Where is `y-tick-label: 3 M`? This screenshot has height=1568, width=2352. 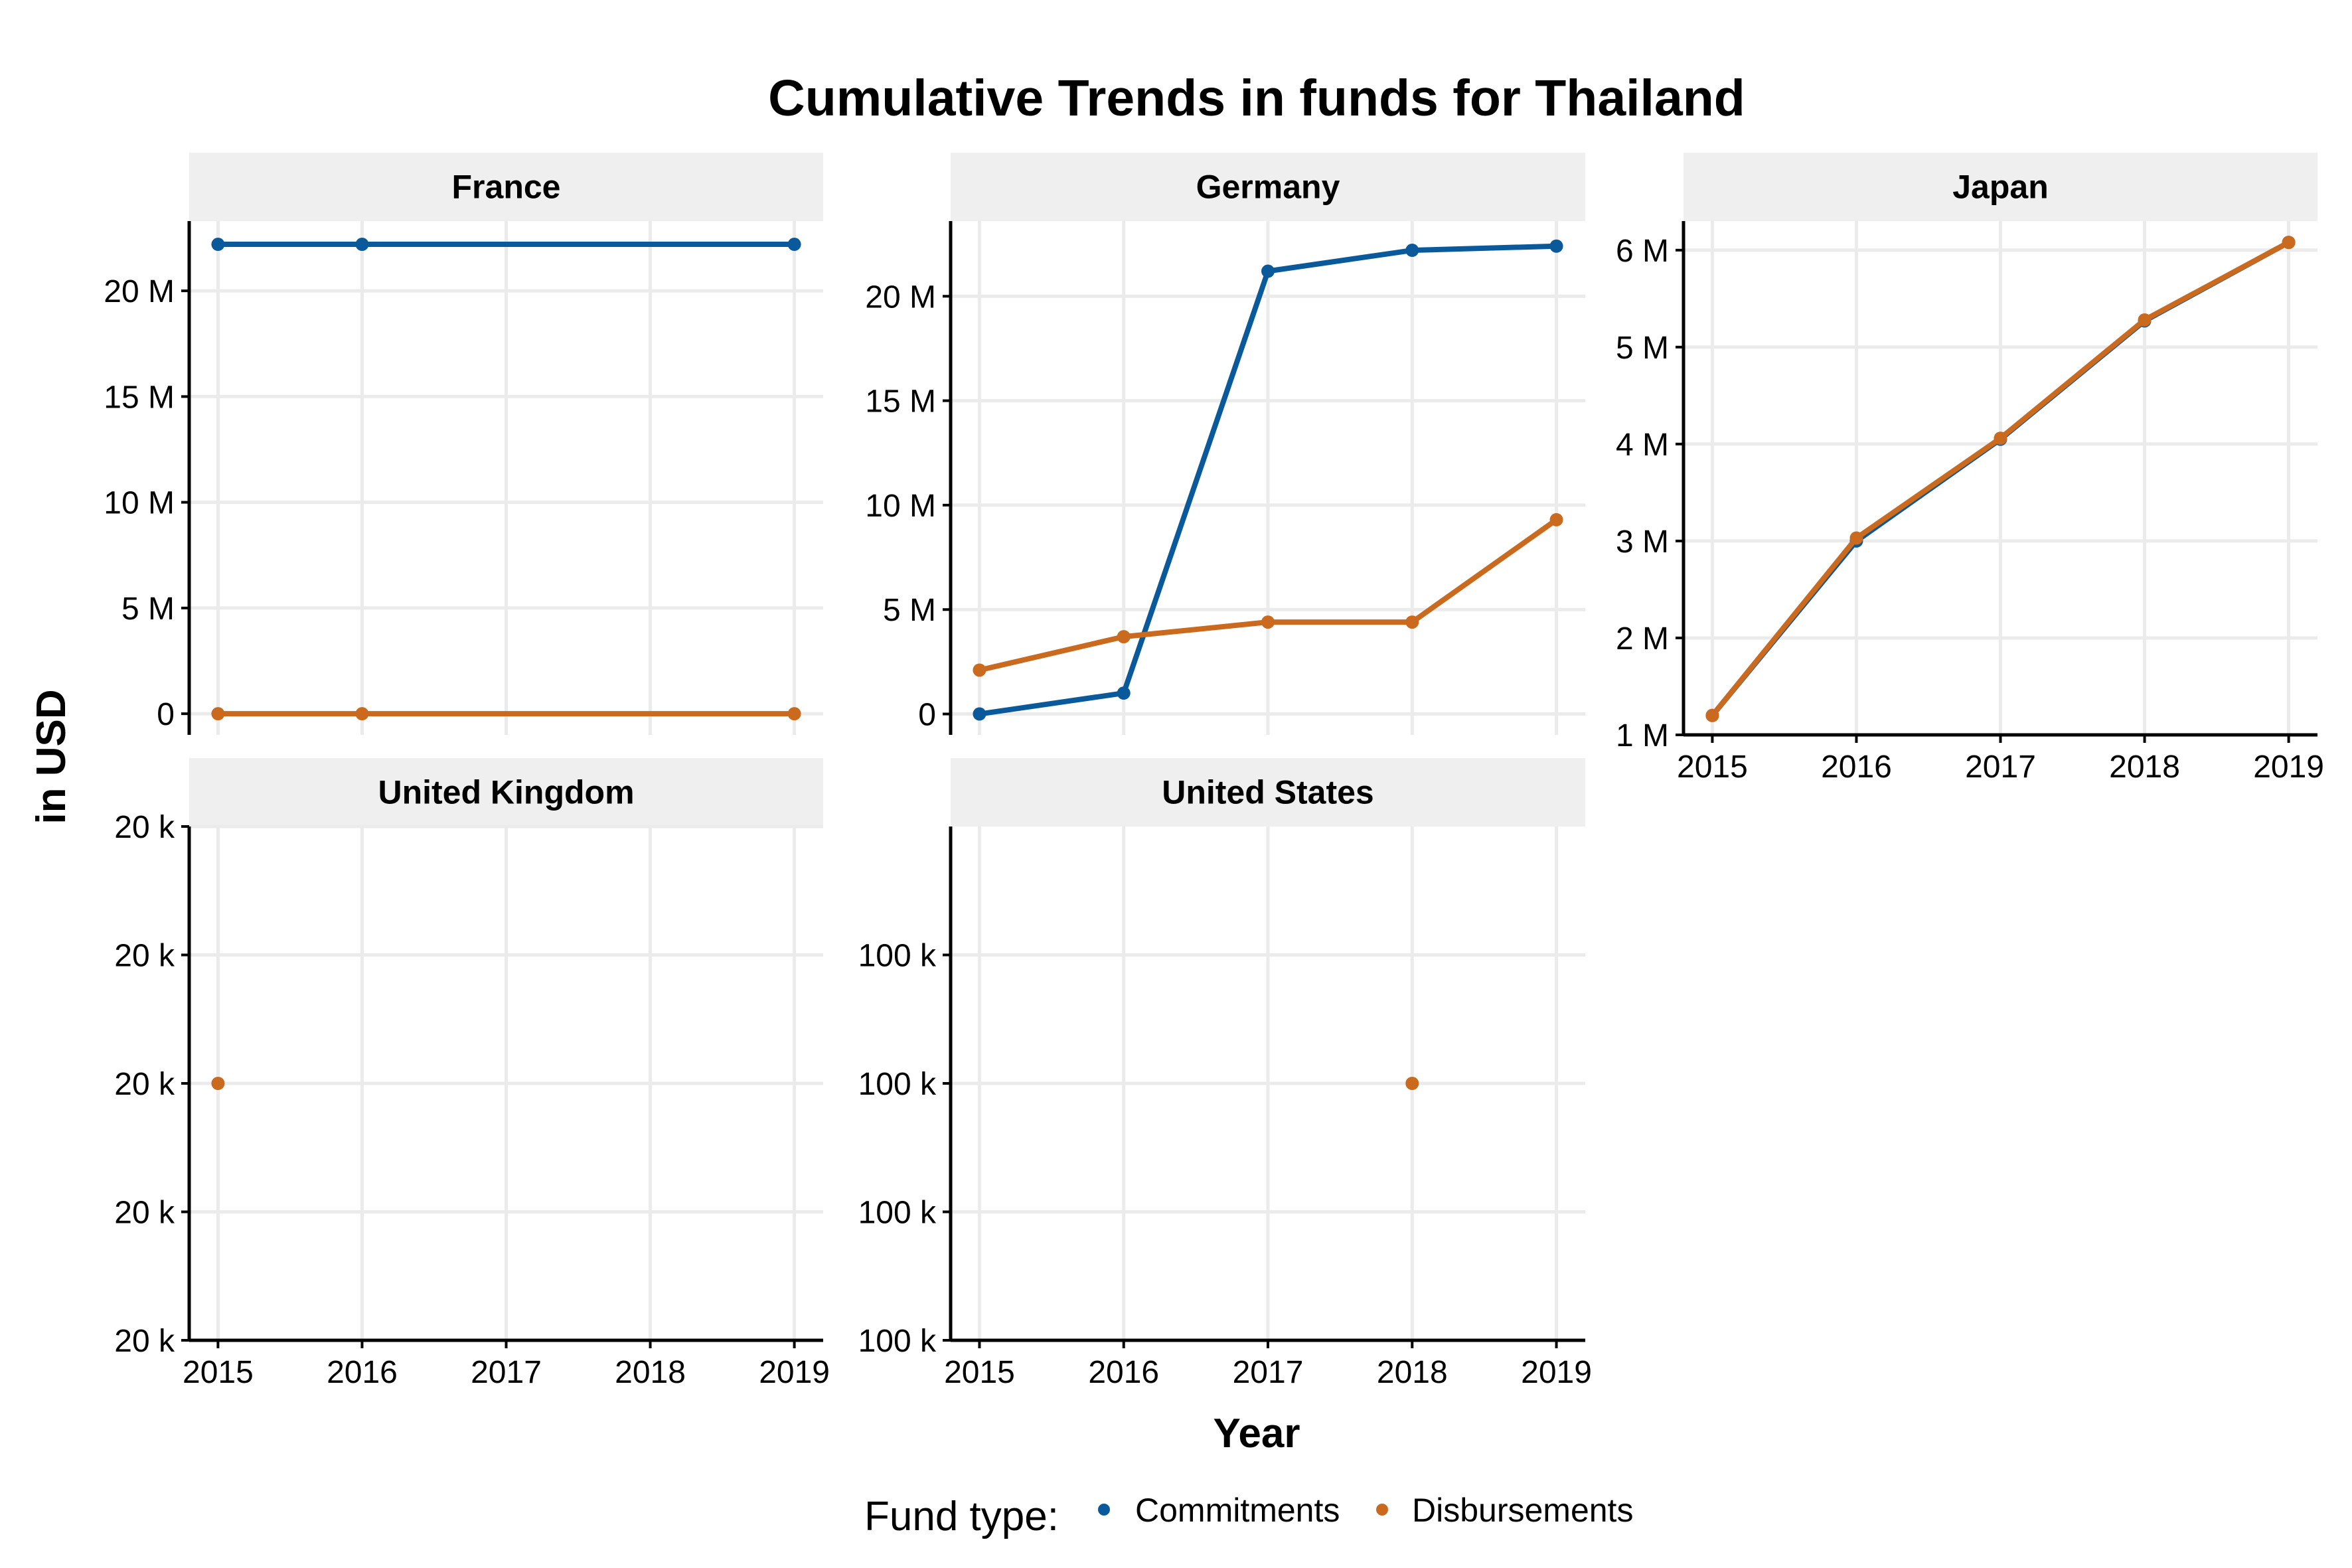
y-tick-label: 3 M is located at coordinates (1643, 542).